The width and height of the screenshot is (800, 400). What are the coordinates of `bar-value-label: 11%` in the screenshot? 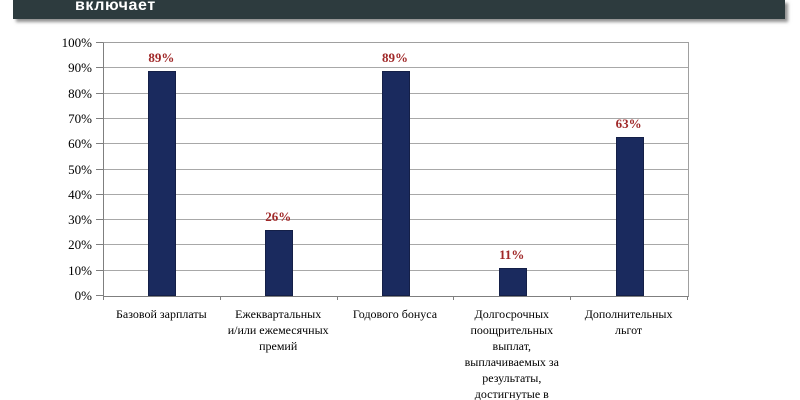 It's located at (512, 255).